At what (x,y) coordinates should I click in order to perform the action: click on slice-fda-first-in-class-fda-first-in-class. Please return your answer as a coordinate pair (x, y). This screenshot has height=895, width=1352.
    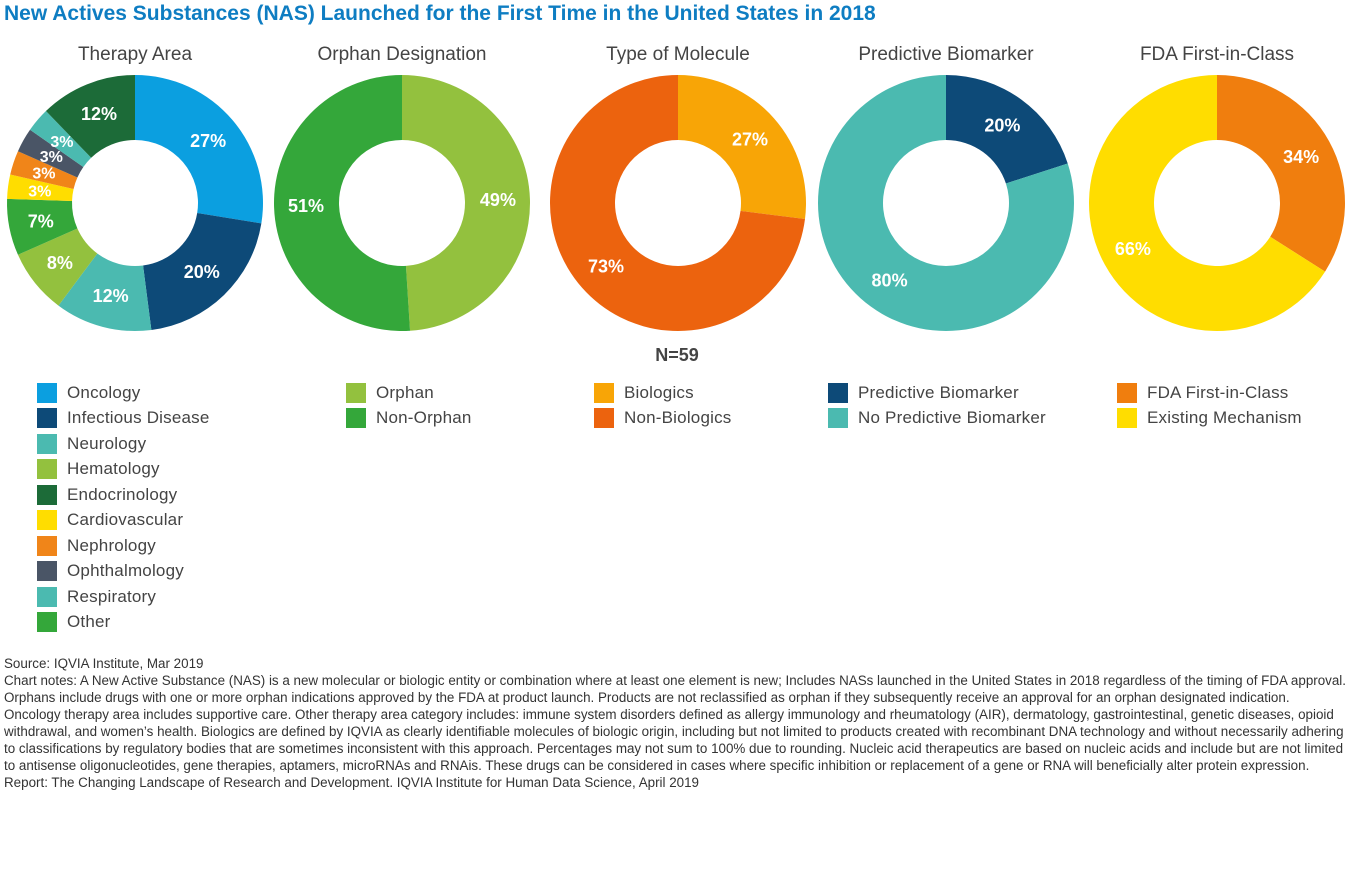
    Looking at the image, I should click on (1281, 173).